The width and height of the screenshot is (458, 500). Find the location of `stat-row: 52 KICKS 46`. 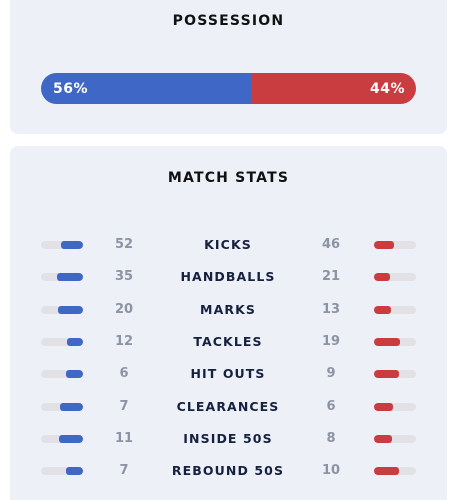

stat-row: 52 KICKS 46 is located at coordinates (228, 245).